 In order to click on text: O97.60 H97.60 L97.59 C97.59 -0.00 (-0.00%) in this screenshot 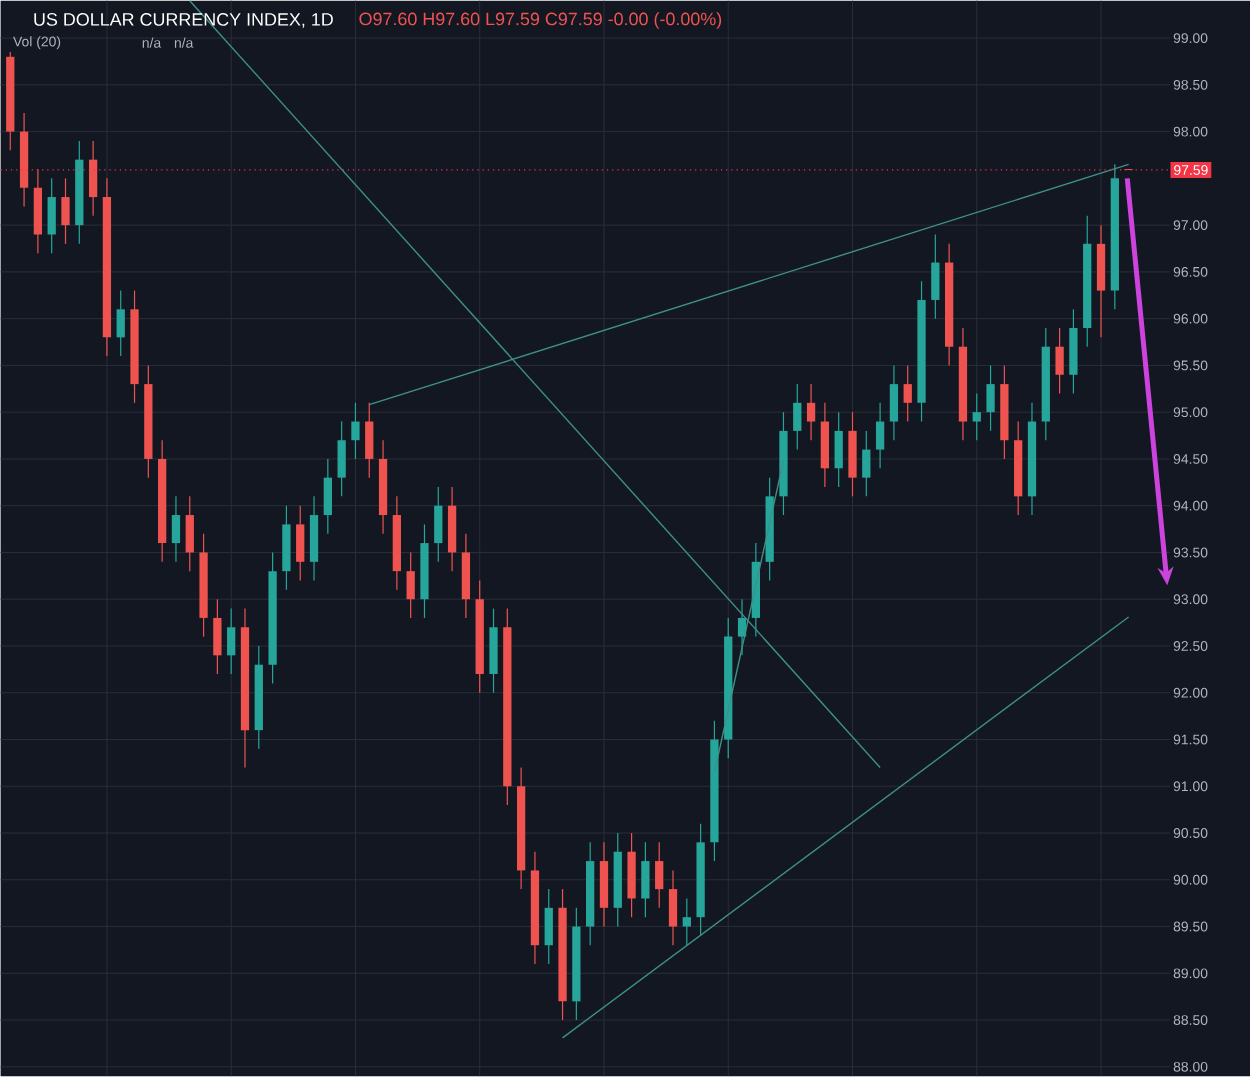, I will do `click(540, 20)`.